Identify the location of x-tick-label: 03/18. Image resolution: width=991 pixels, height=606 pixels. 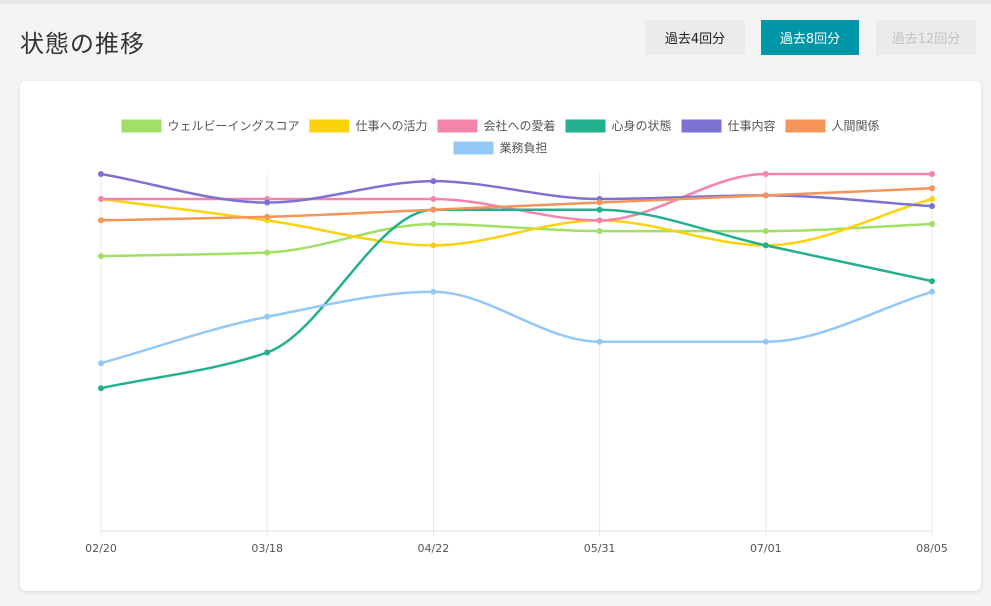
(267, 548).